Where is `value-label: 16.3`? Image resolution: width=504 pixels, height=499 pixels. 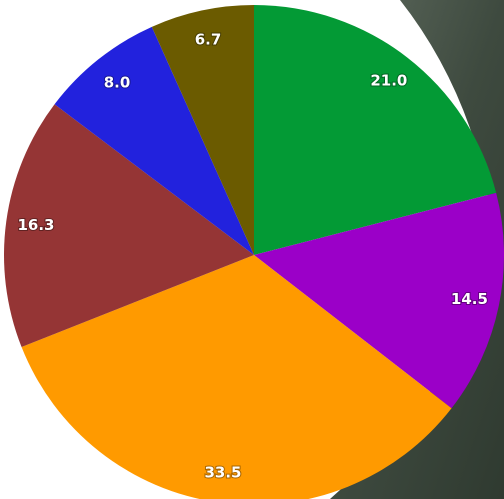 value-label: 16.3 is located at coordinates (35, 225).